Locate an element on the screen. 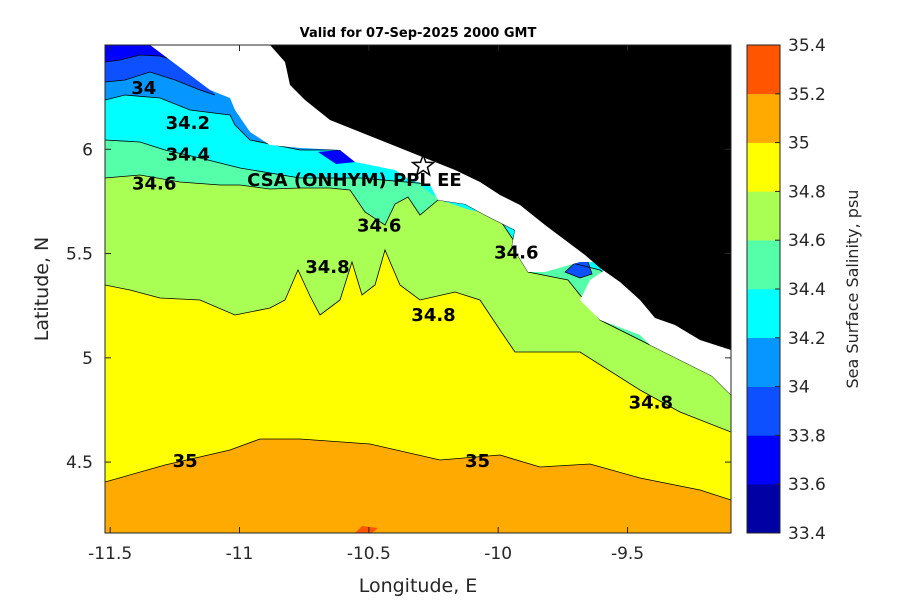 The height and width of the screenshot is (600, 900). band-35-35.2 is located at coordinates (418, 486).